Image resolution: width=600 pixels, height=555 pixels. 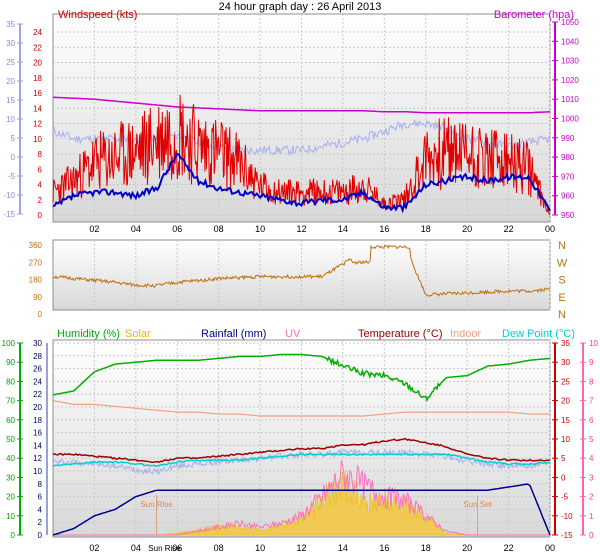 I want to click on wind-left-tick-0: 0, so click(x=40, y=215).